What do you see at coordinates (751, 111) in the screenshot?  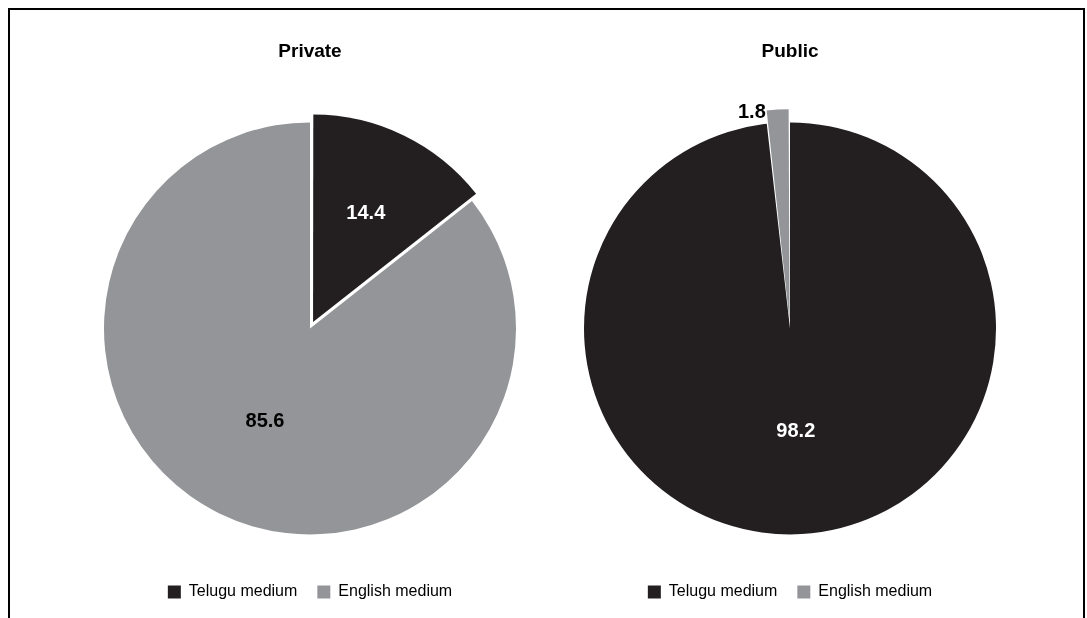 I see `data-label: 1.8` at bounding box center [751, 111].